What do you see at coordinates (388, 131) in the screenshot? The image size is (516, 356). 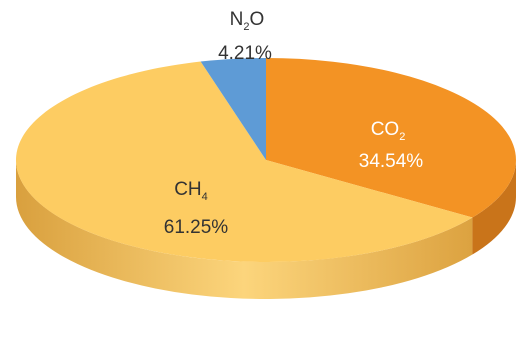 I see `slice-label-co2: CO2` at bounding box center [388, 131].